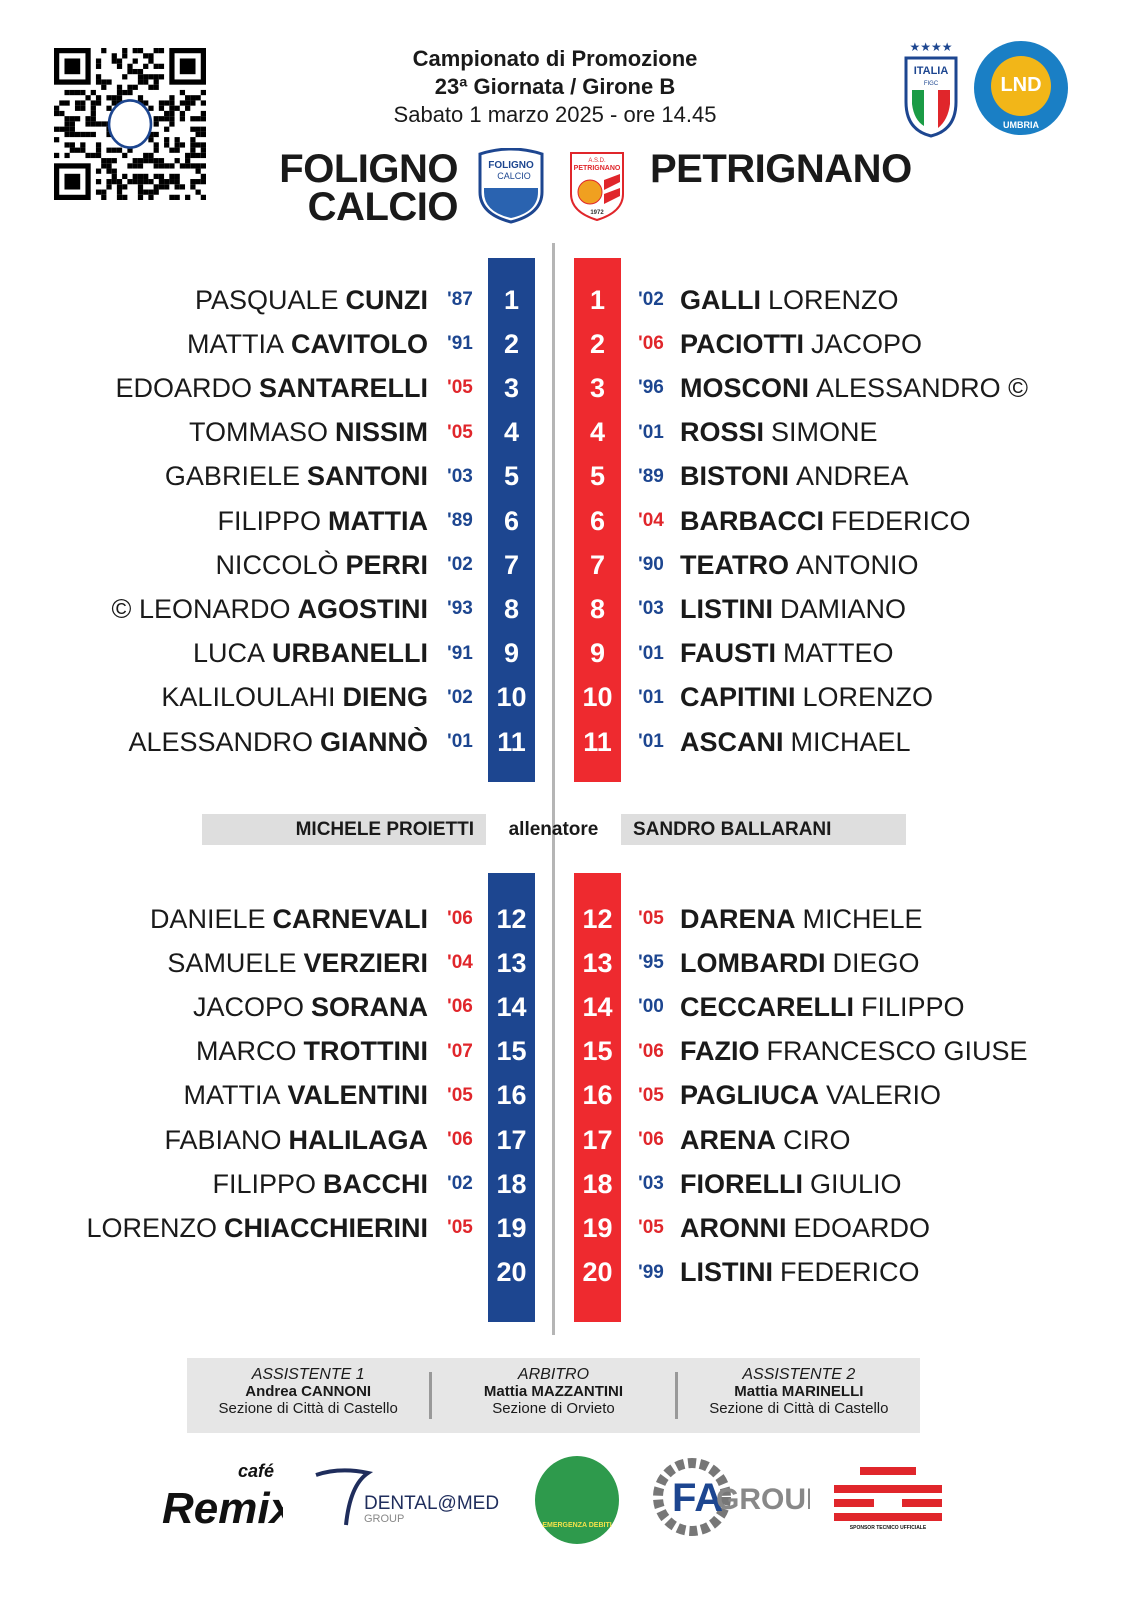 The image size is (1130, 1600). What do you see at coordinates (854, 1052) in the screenshot?
I see `player-name: FAZIO FRANCESCO GIUSE` at bounding box center [854, 1052].